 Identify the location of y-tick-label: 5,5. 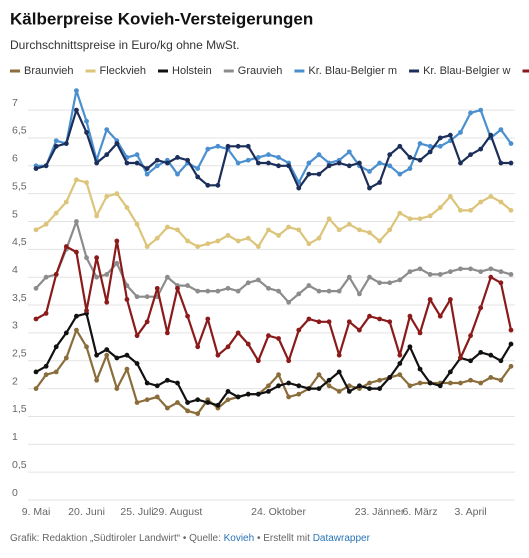
(19, 186).